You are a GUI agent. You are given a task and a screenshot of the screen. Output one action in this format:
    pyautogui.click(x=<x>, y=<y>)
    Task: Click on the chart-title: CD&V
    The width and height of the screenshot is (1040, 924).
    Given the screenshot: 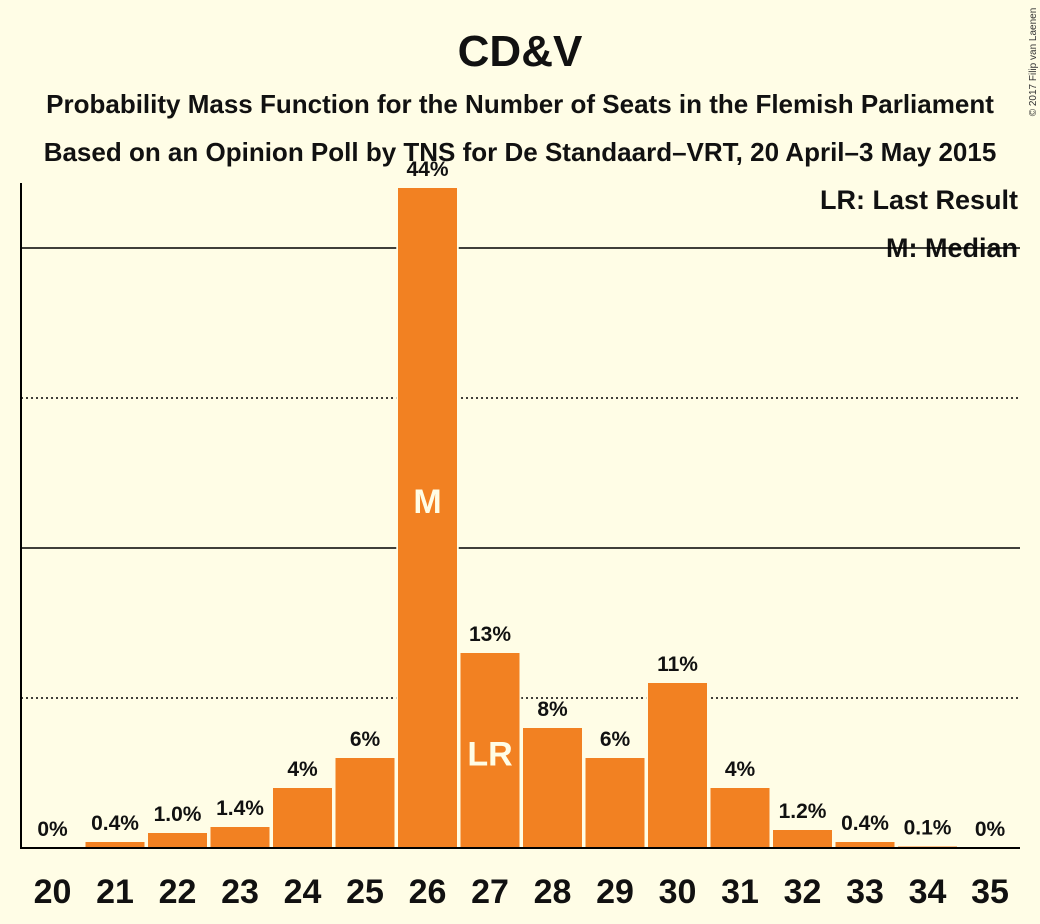 What is the action you would take?
    pyautogui.click(x=520, y=51)
    